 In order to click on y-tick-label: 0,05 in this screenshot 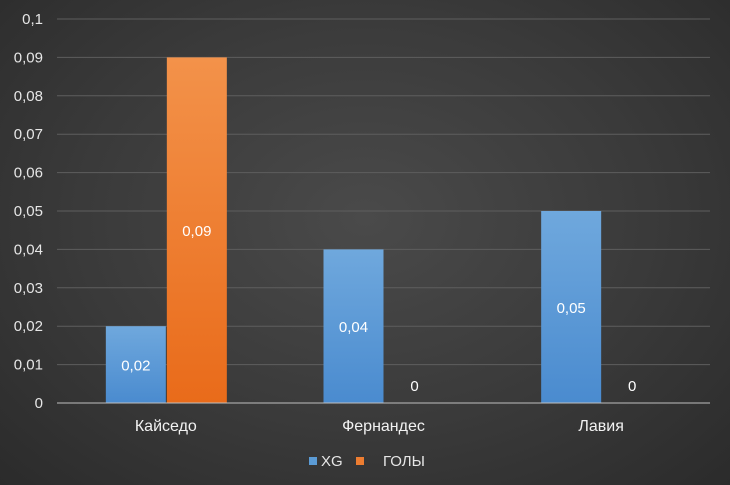, I will do `click(28, 211)`.